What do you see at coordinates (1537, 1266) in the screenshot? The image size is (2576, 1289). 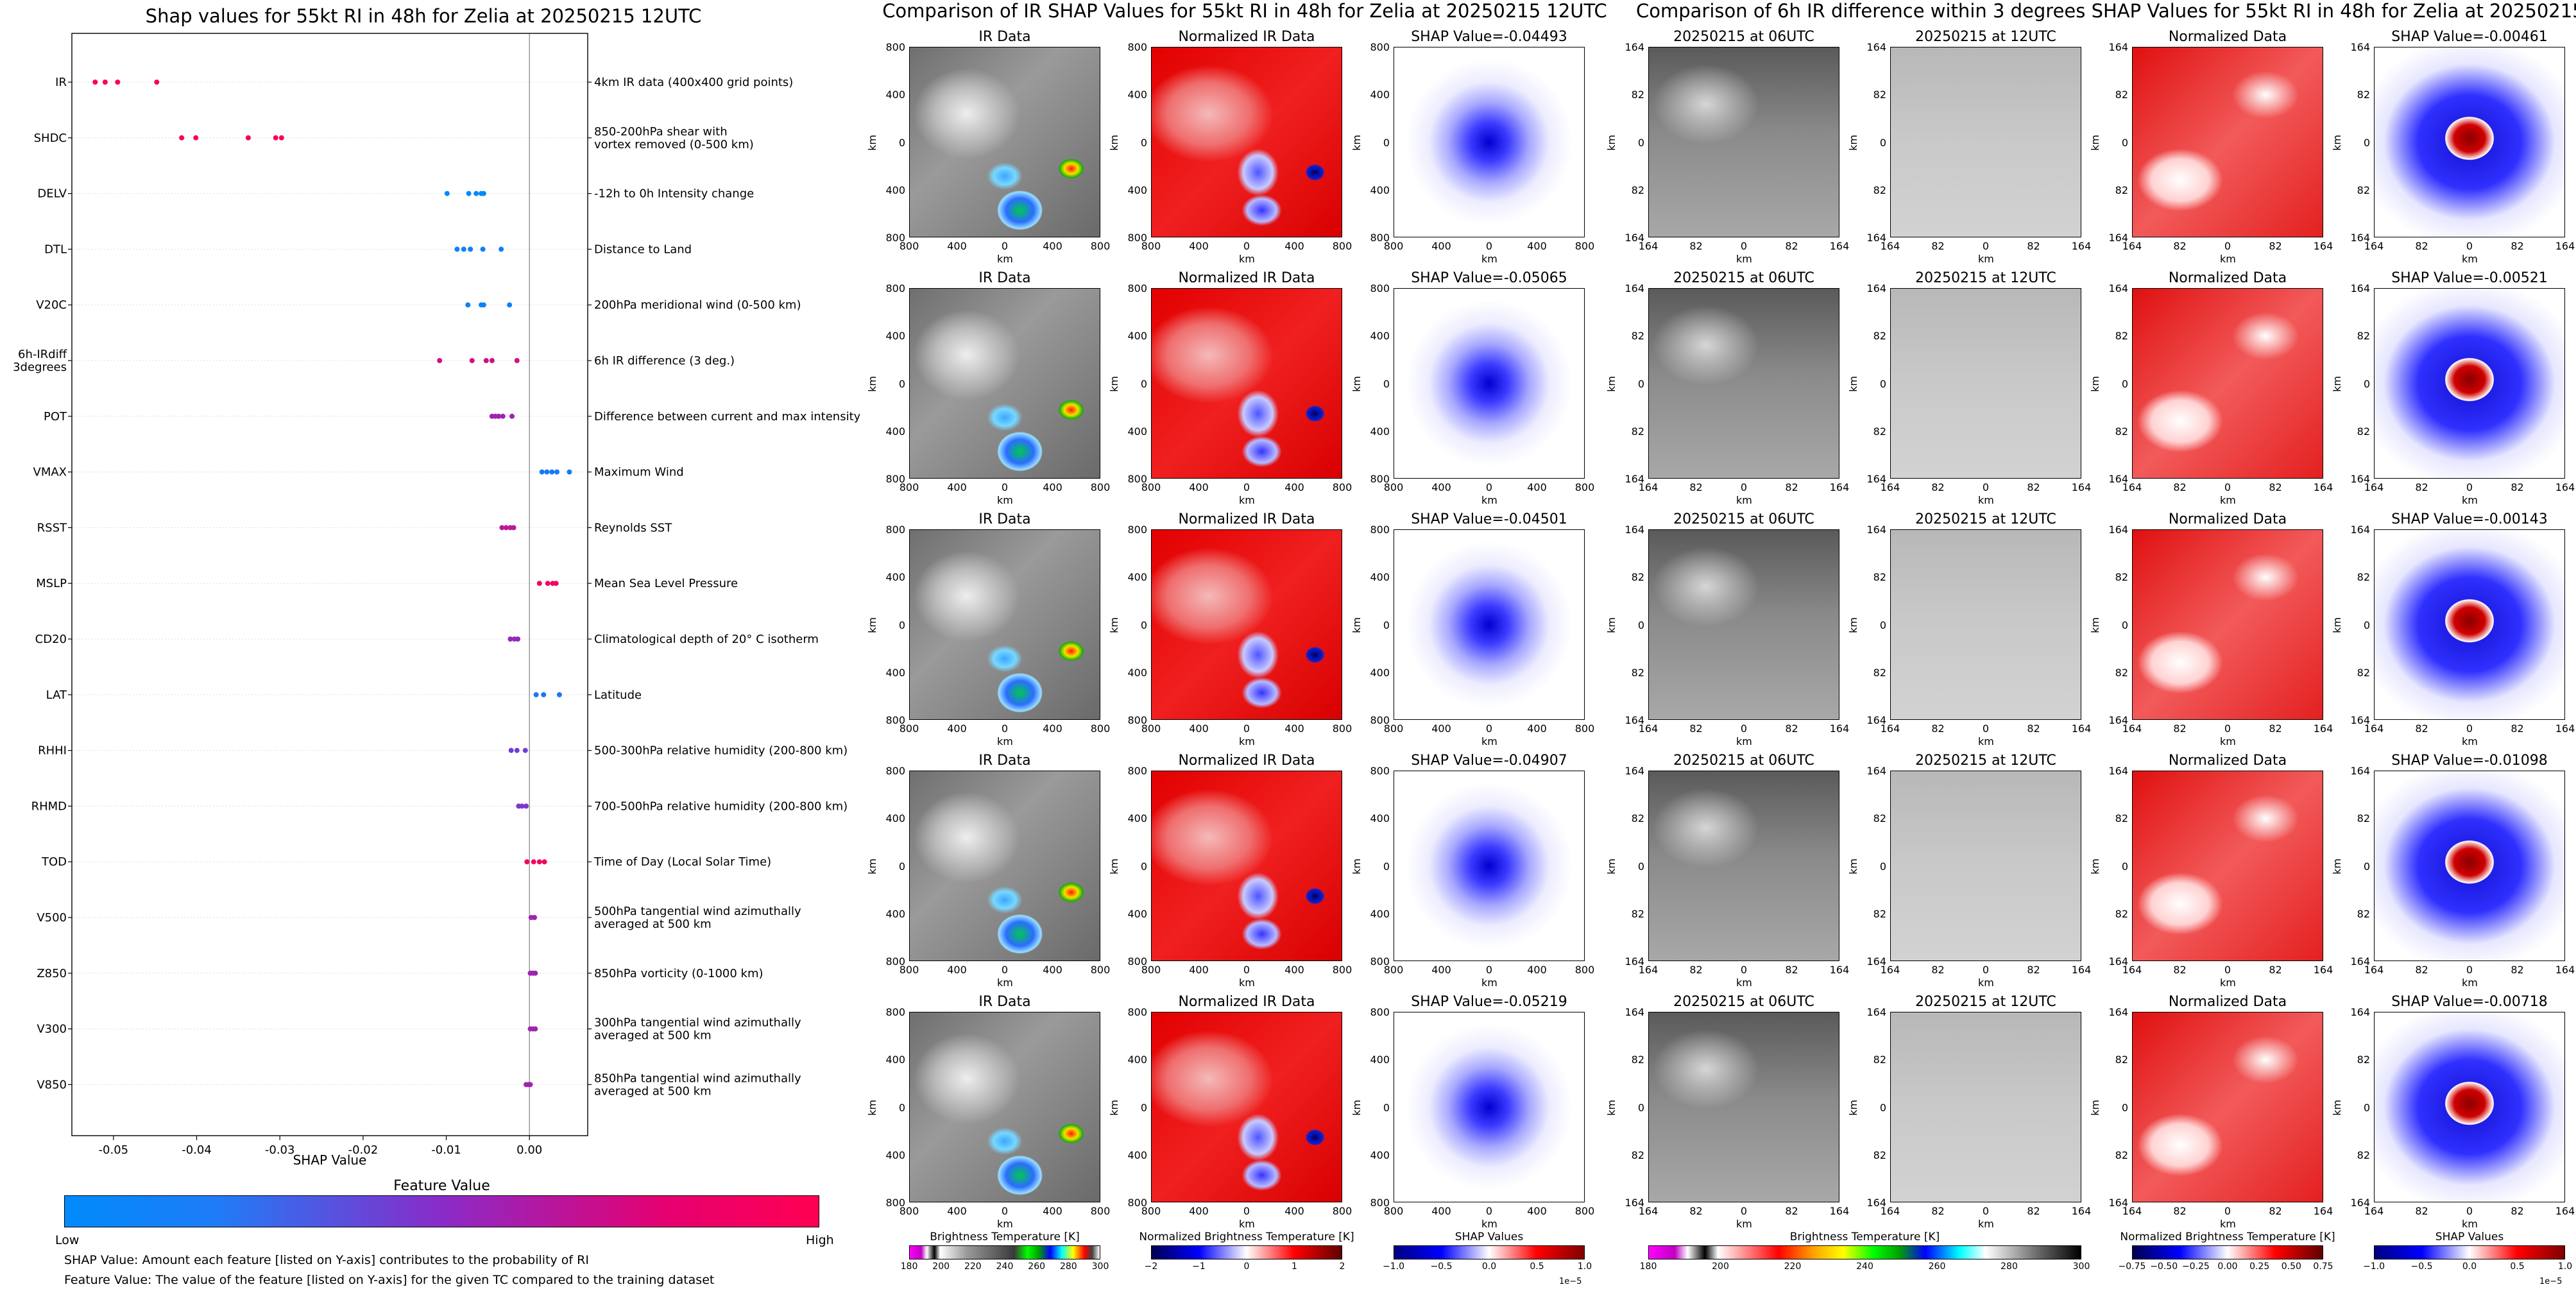 I see `colorbar-tick: 0.5` at bounding box center [1537, 1266].